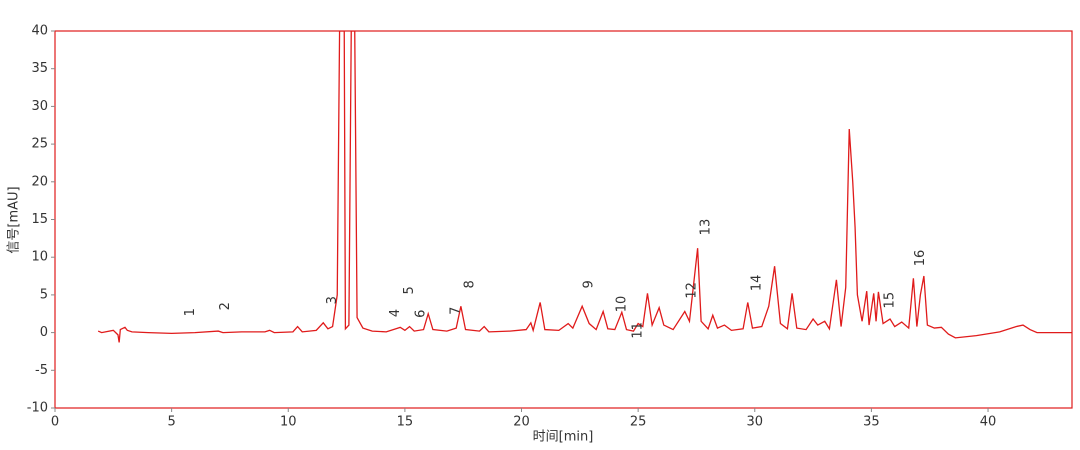 This screenshot has height=450, width=1080. I want to click on y-tick-label: 5, so click(44, 294).